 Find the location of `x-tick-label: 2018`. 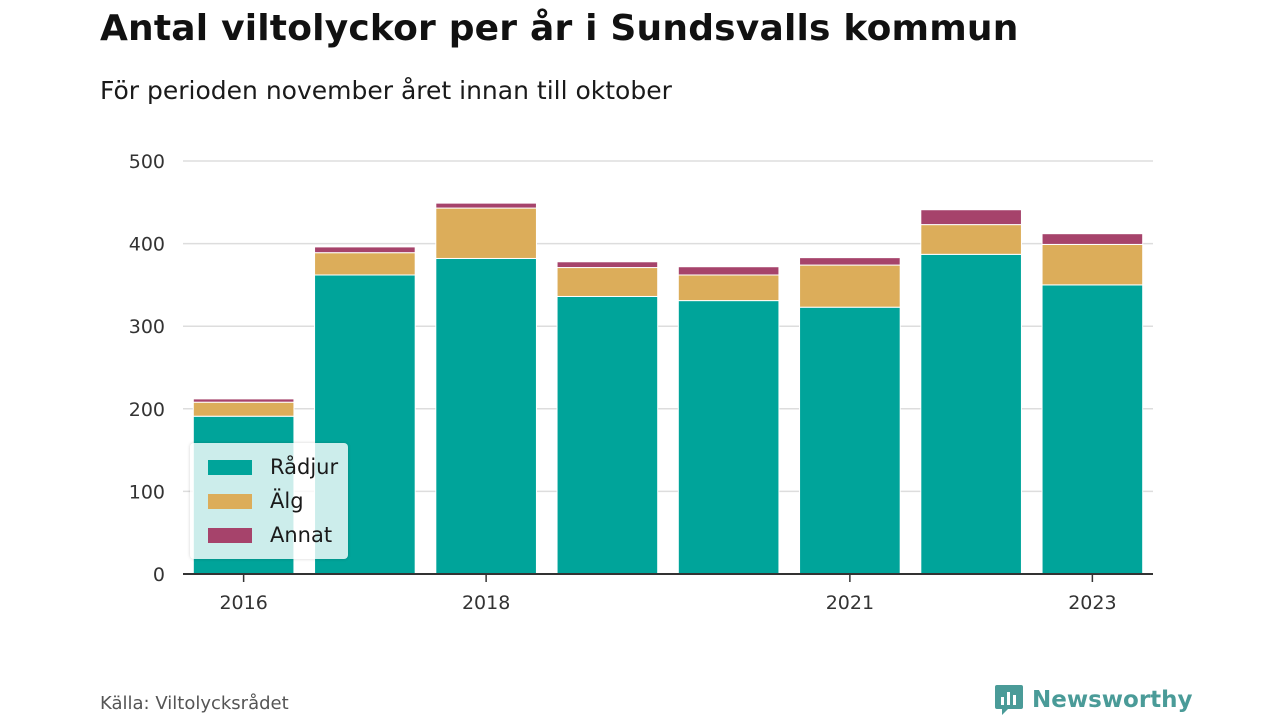

x-tick-label: 2018 is located at coordinates (486, 603).